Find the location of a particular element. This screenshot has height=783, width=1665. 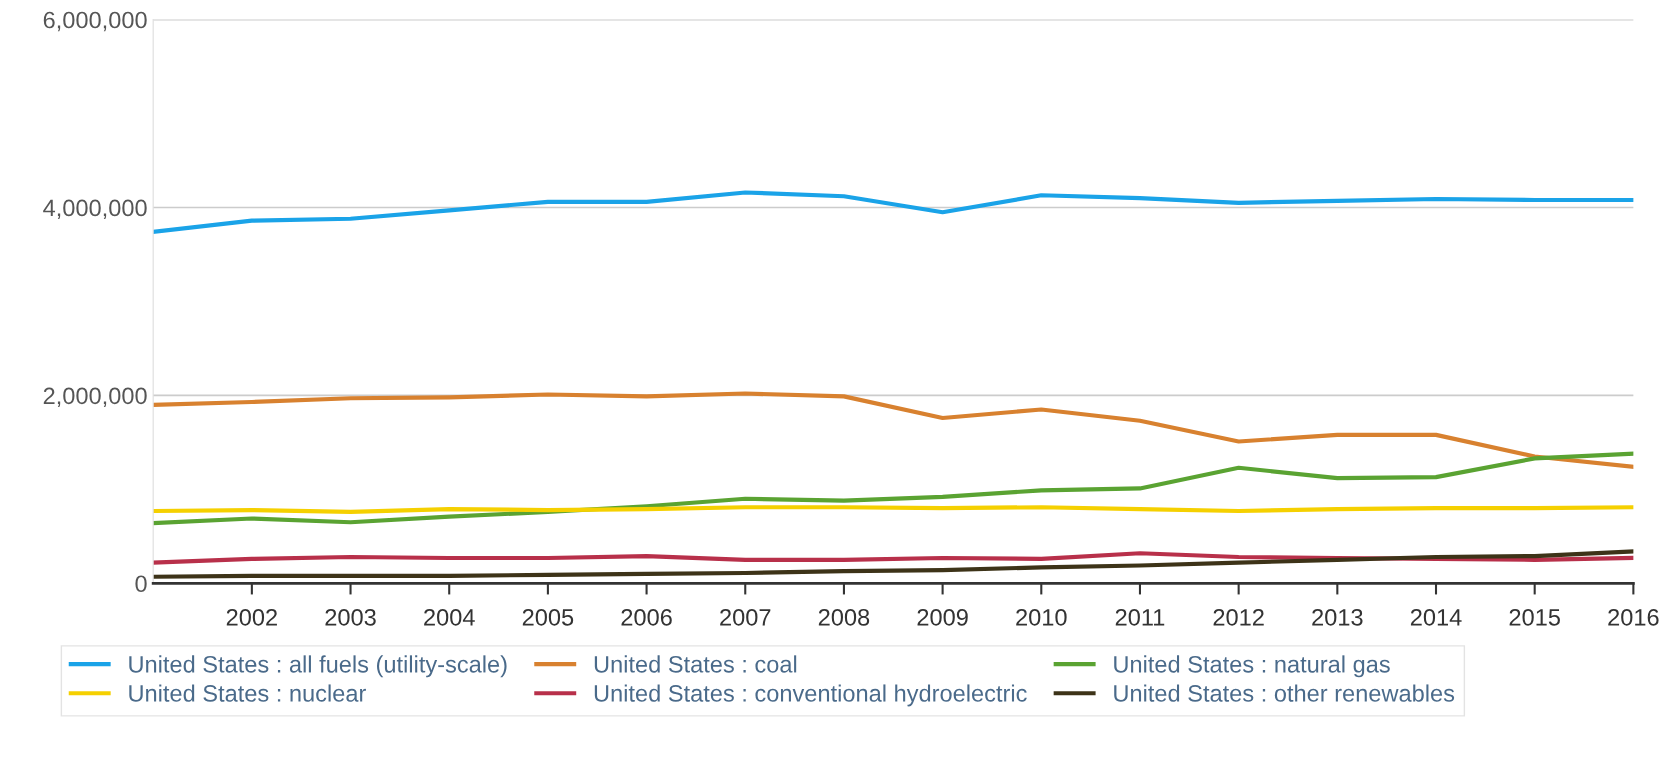

x-tick-label: 2015 is located at coordinates (1534, 617).